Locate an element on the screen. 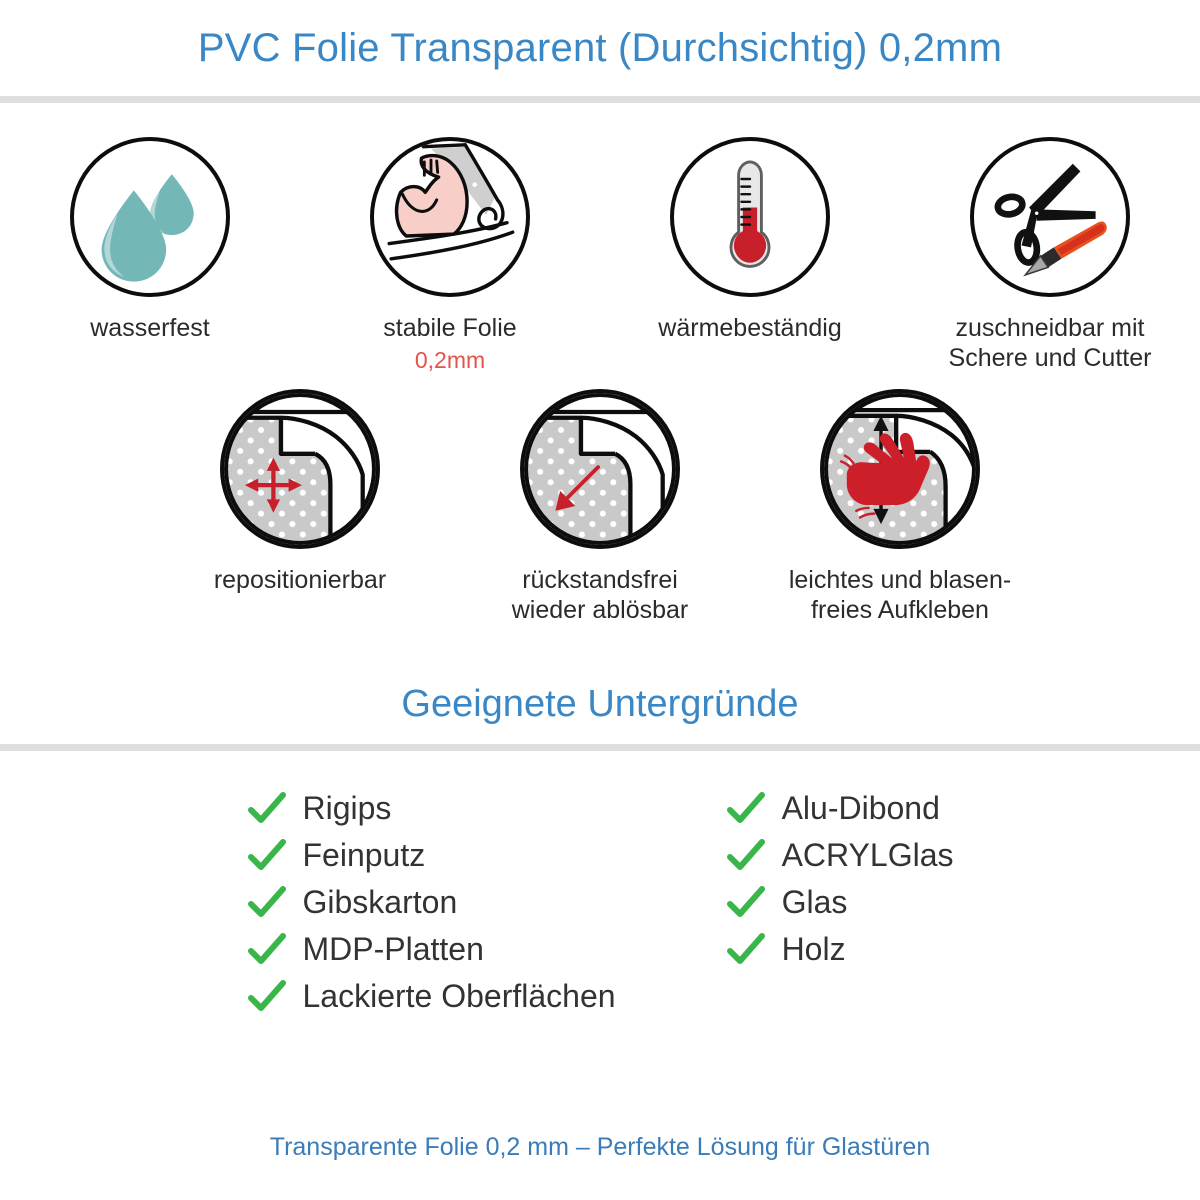 This screenshot has height=1200, width=1200. scissors-cutter-icon is located at coordinates (1050, 217).